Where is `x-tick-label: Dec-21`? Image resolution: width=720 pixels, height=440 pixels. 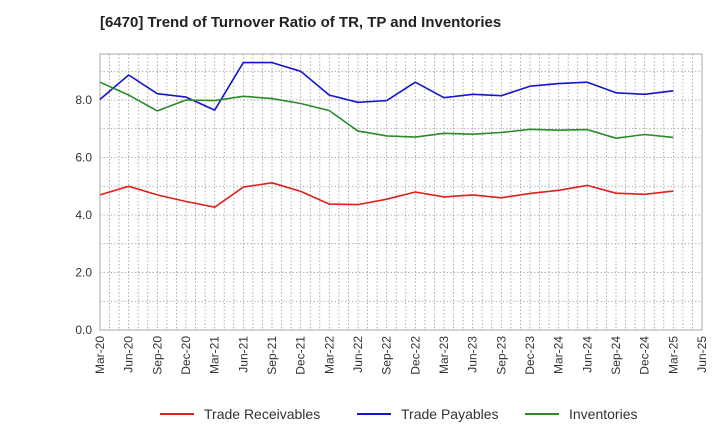 x-tick-label: Dec-21 is located at coordinates (301, 355).